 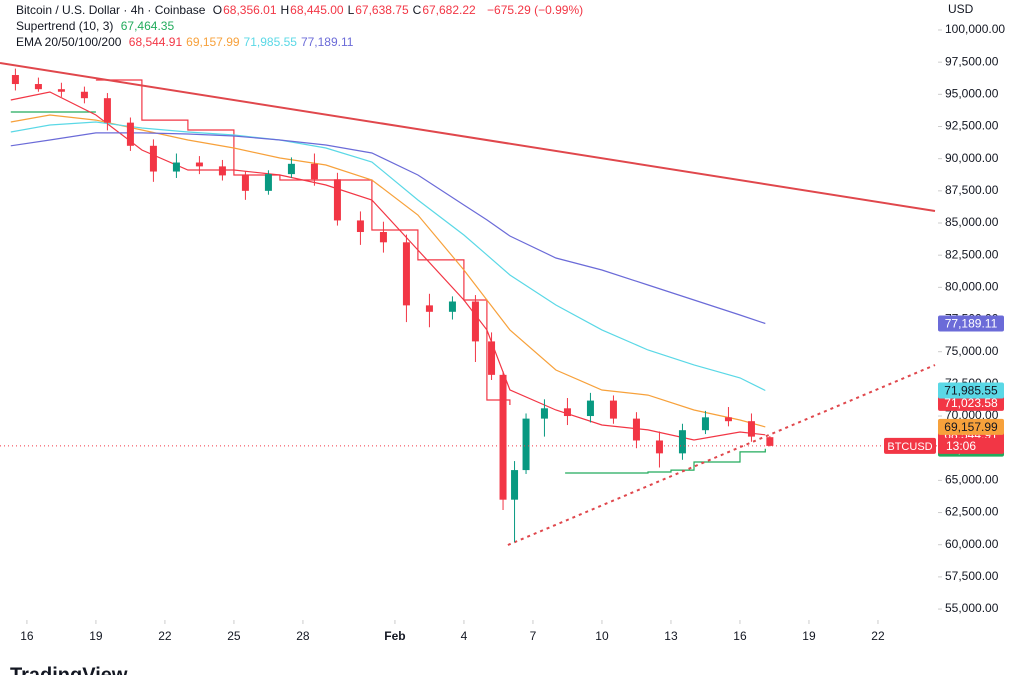 What do you see at coordinates (972, 61) in the screenshot?
I see `y-tick-label: 97,500.00` at bounding box center [972, 61].